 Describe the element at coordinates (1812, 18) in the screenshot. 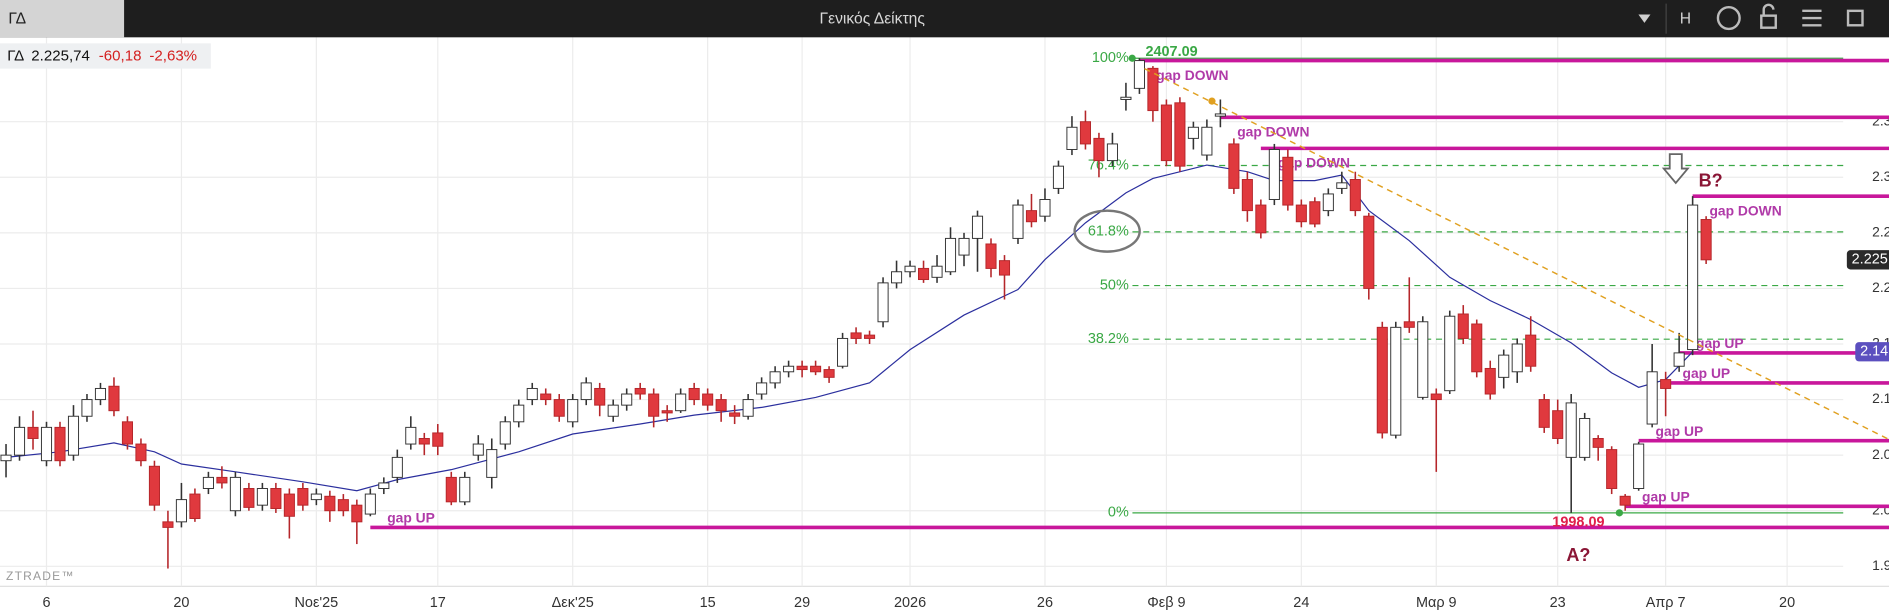

I see `menu-icon` at that location.